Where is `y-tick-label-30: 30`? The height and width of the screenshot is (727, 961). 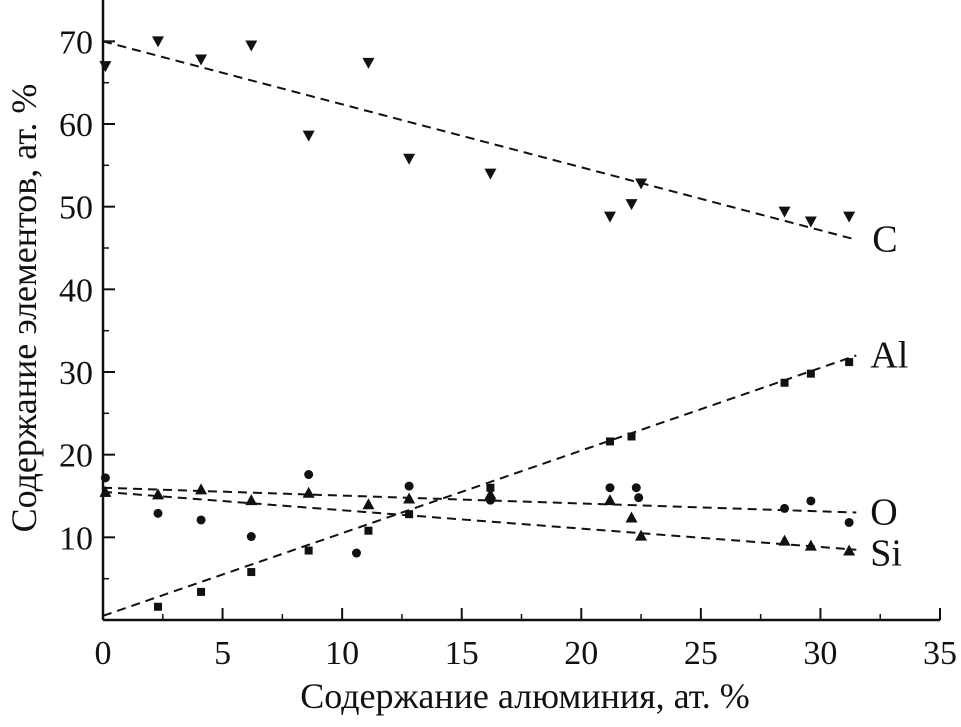
y-tick-label-30: 30 is located at coordinates (76, 373).